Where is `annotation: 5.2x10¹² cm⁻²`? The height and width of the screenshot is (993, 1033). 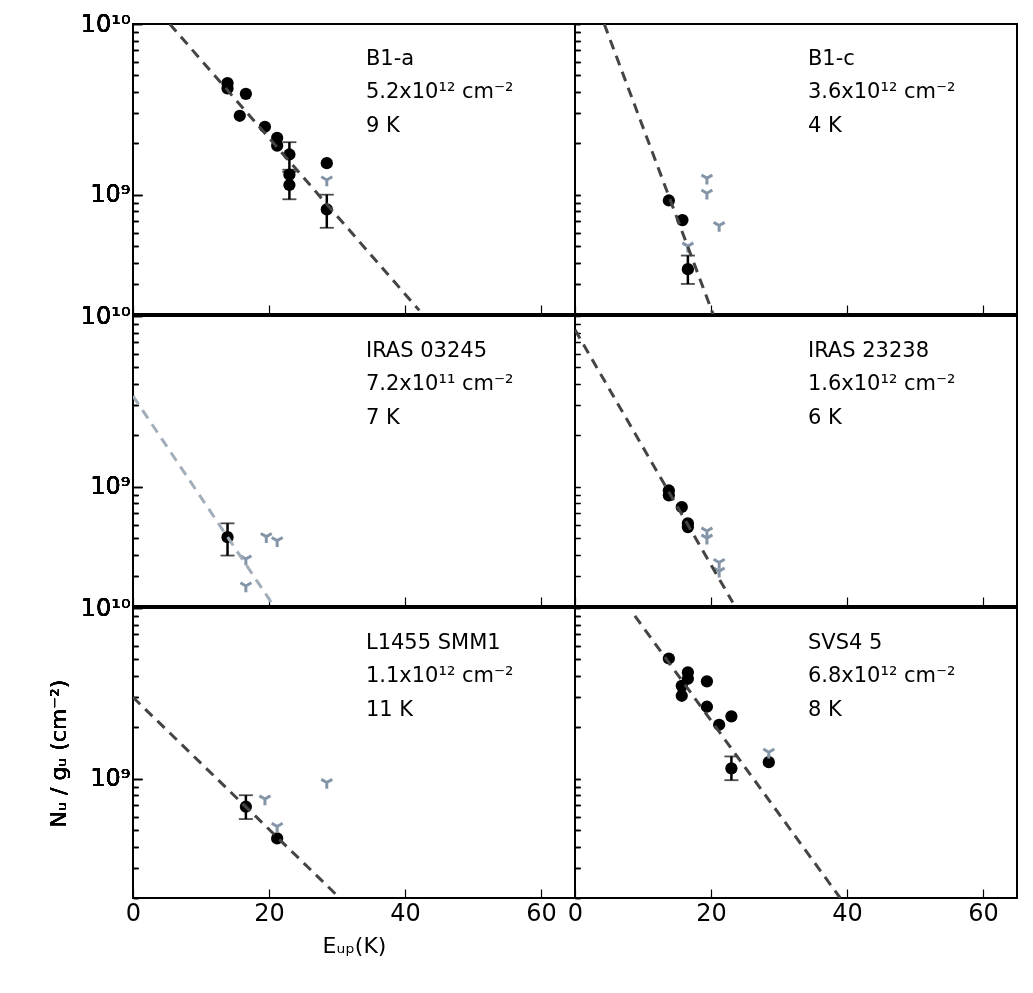 annotation: 5.2x10¹² cm⁻² is located at coordinates (439, 91).